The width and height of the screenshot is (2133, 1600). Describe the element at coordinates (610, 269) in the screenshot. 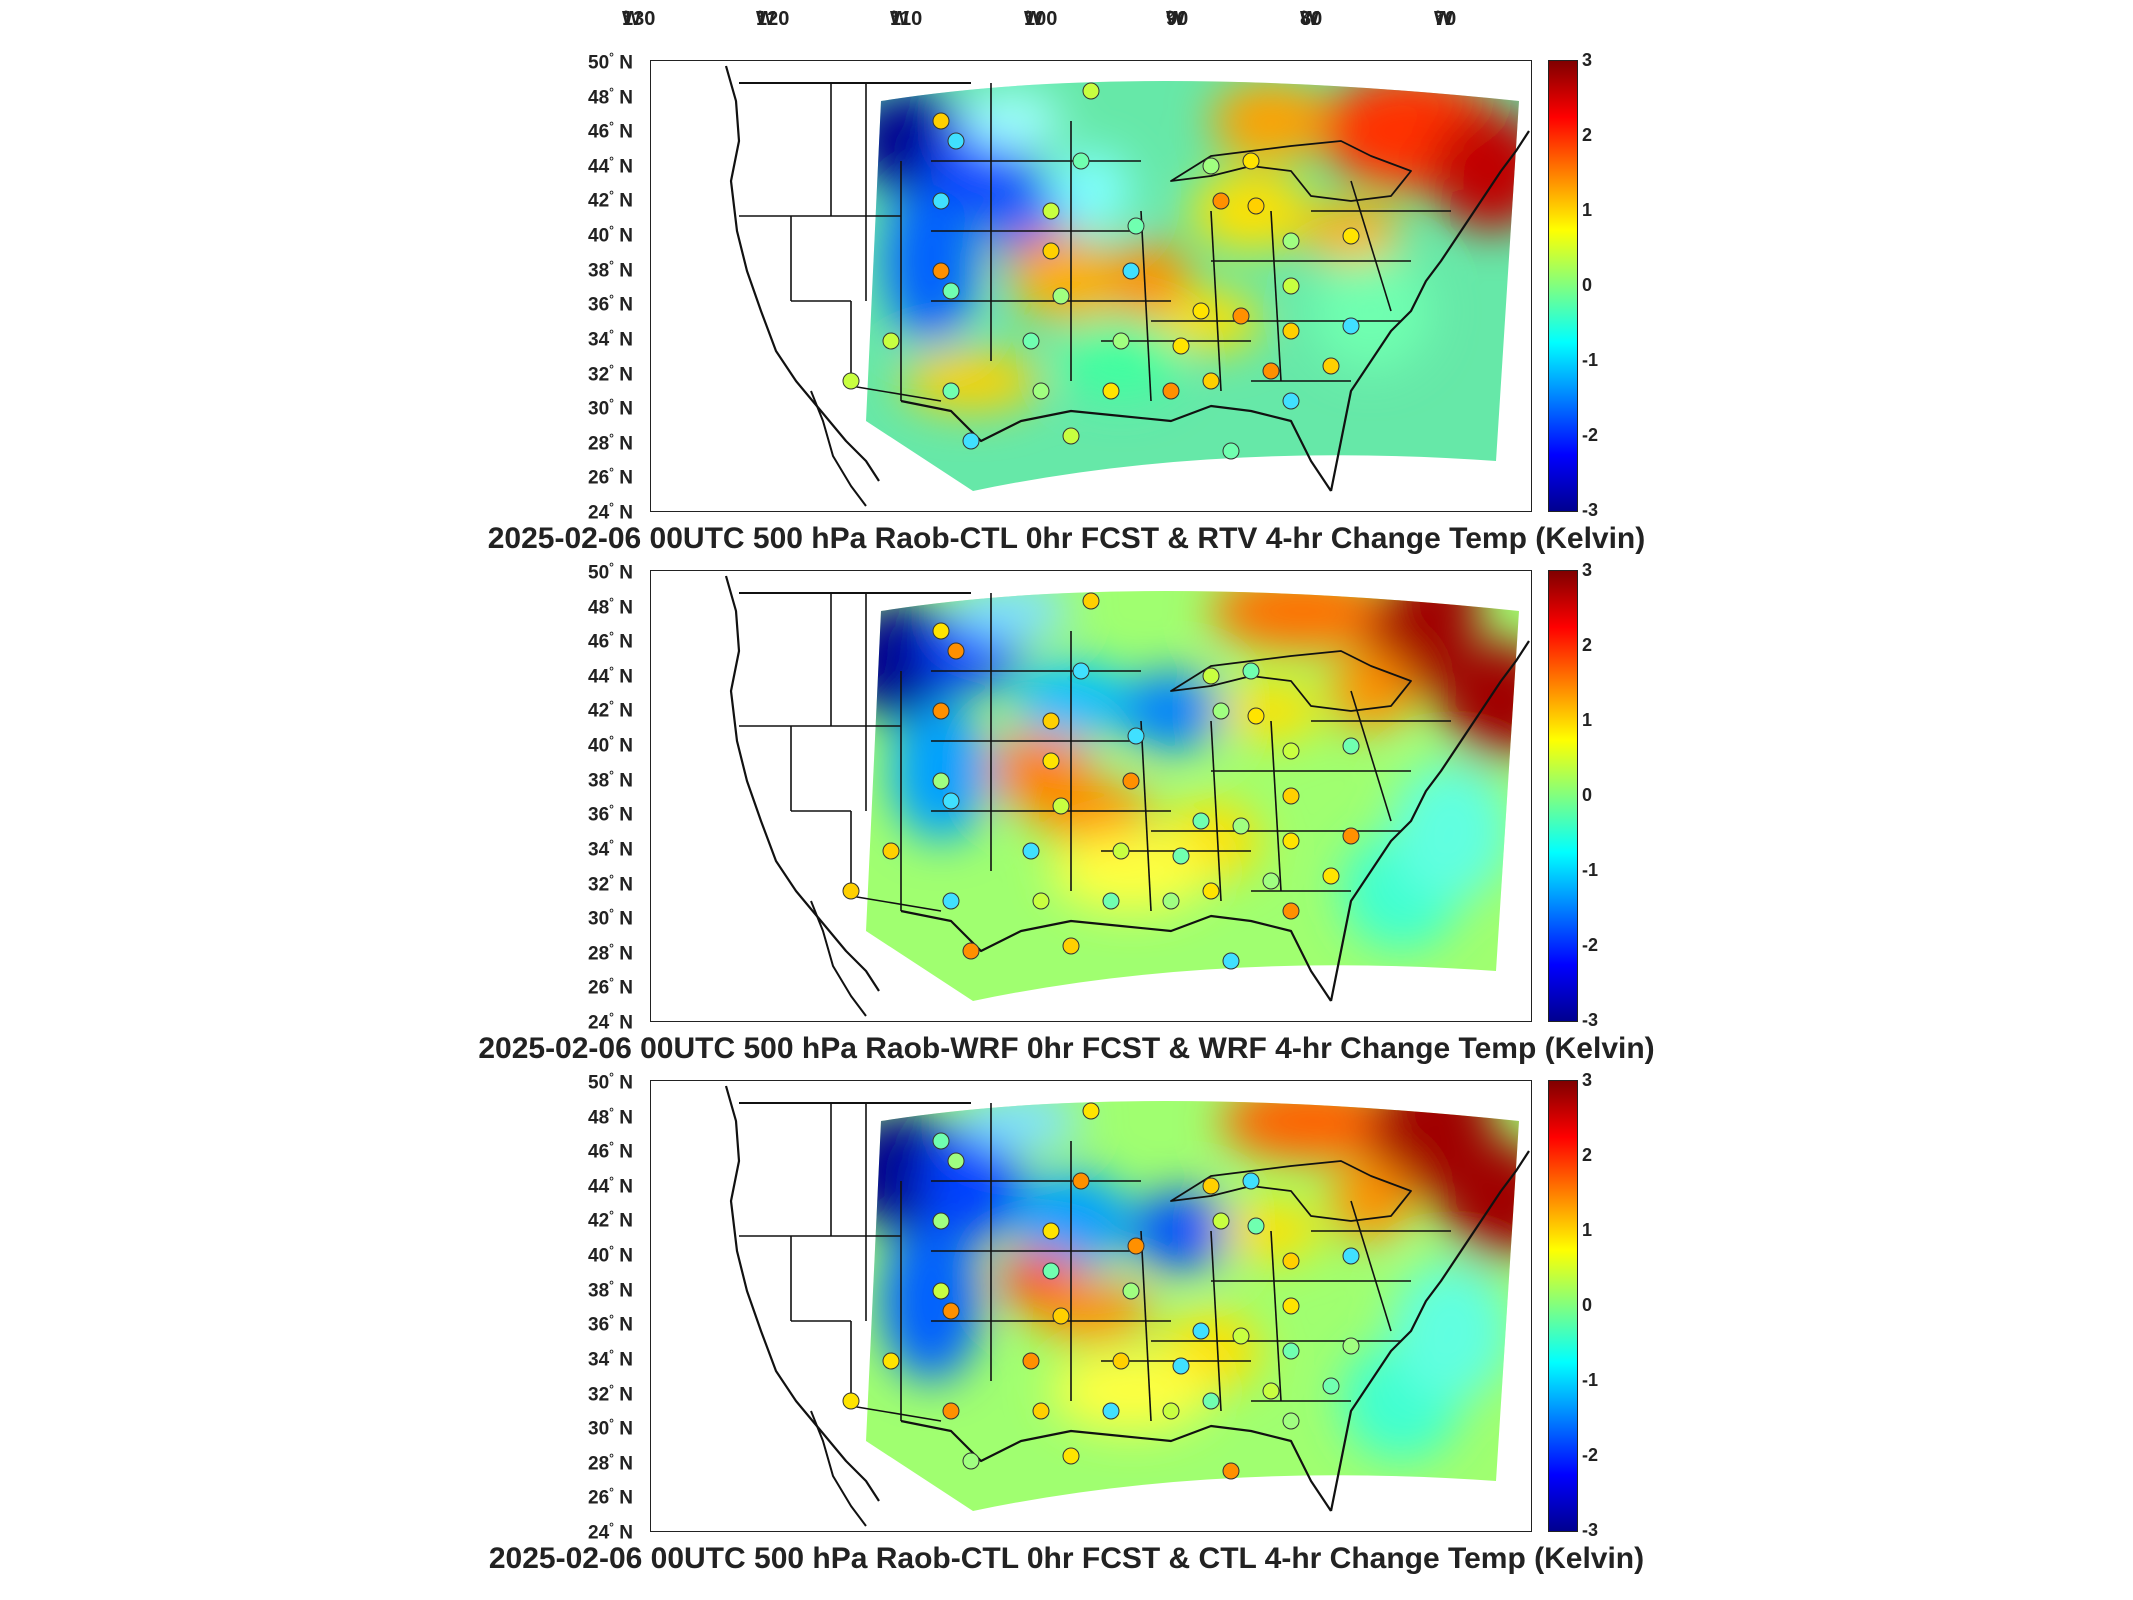

I see `lat-label: 38° N` at that location.